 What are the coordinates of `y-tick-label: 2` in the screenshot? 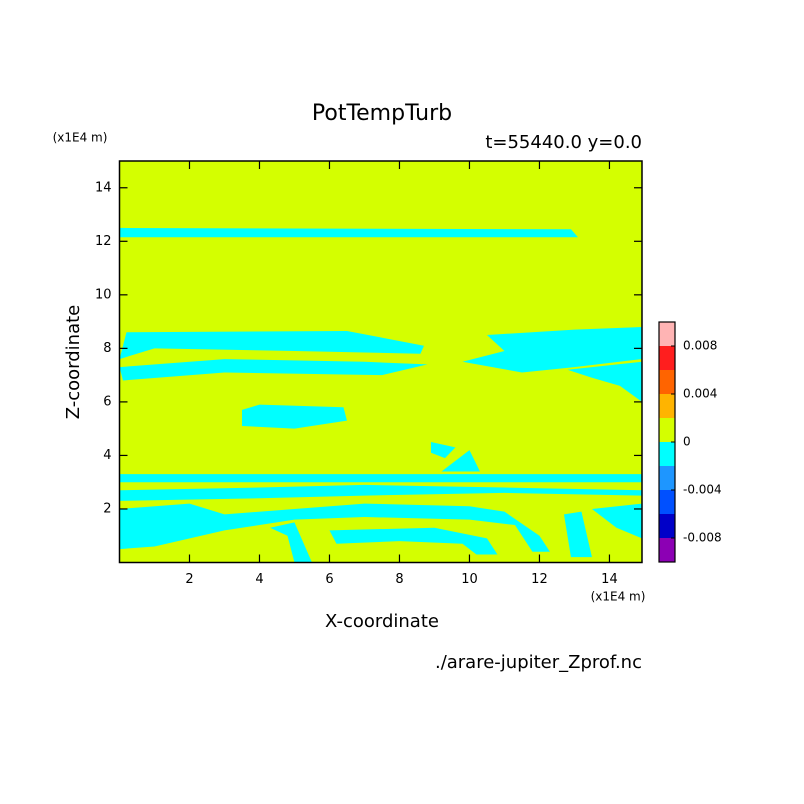 It's located at (107, 508).